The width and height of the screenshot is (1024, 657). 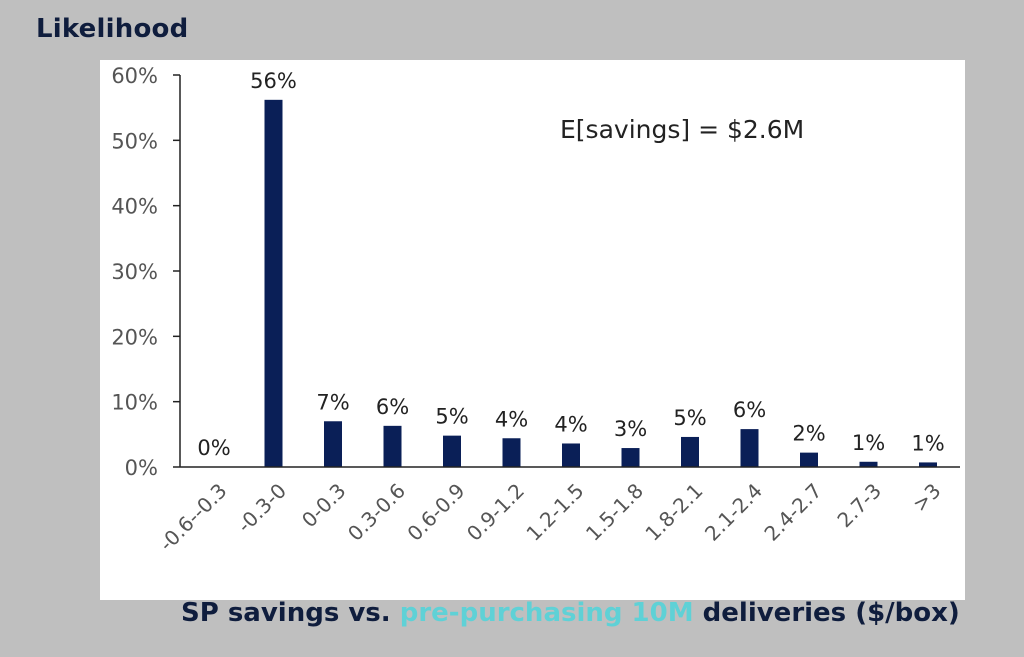 I want to click on x-tick-label: 1.2-1.5, so click(x=554, y=512).